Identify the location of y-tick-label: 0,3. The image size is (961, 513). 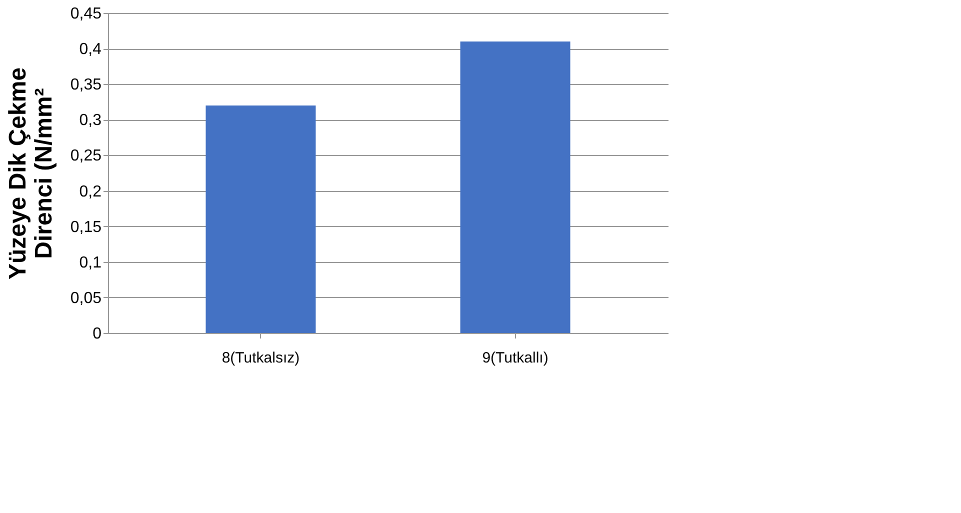
(90, 121).